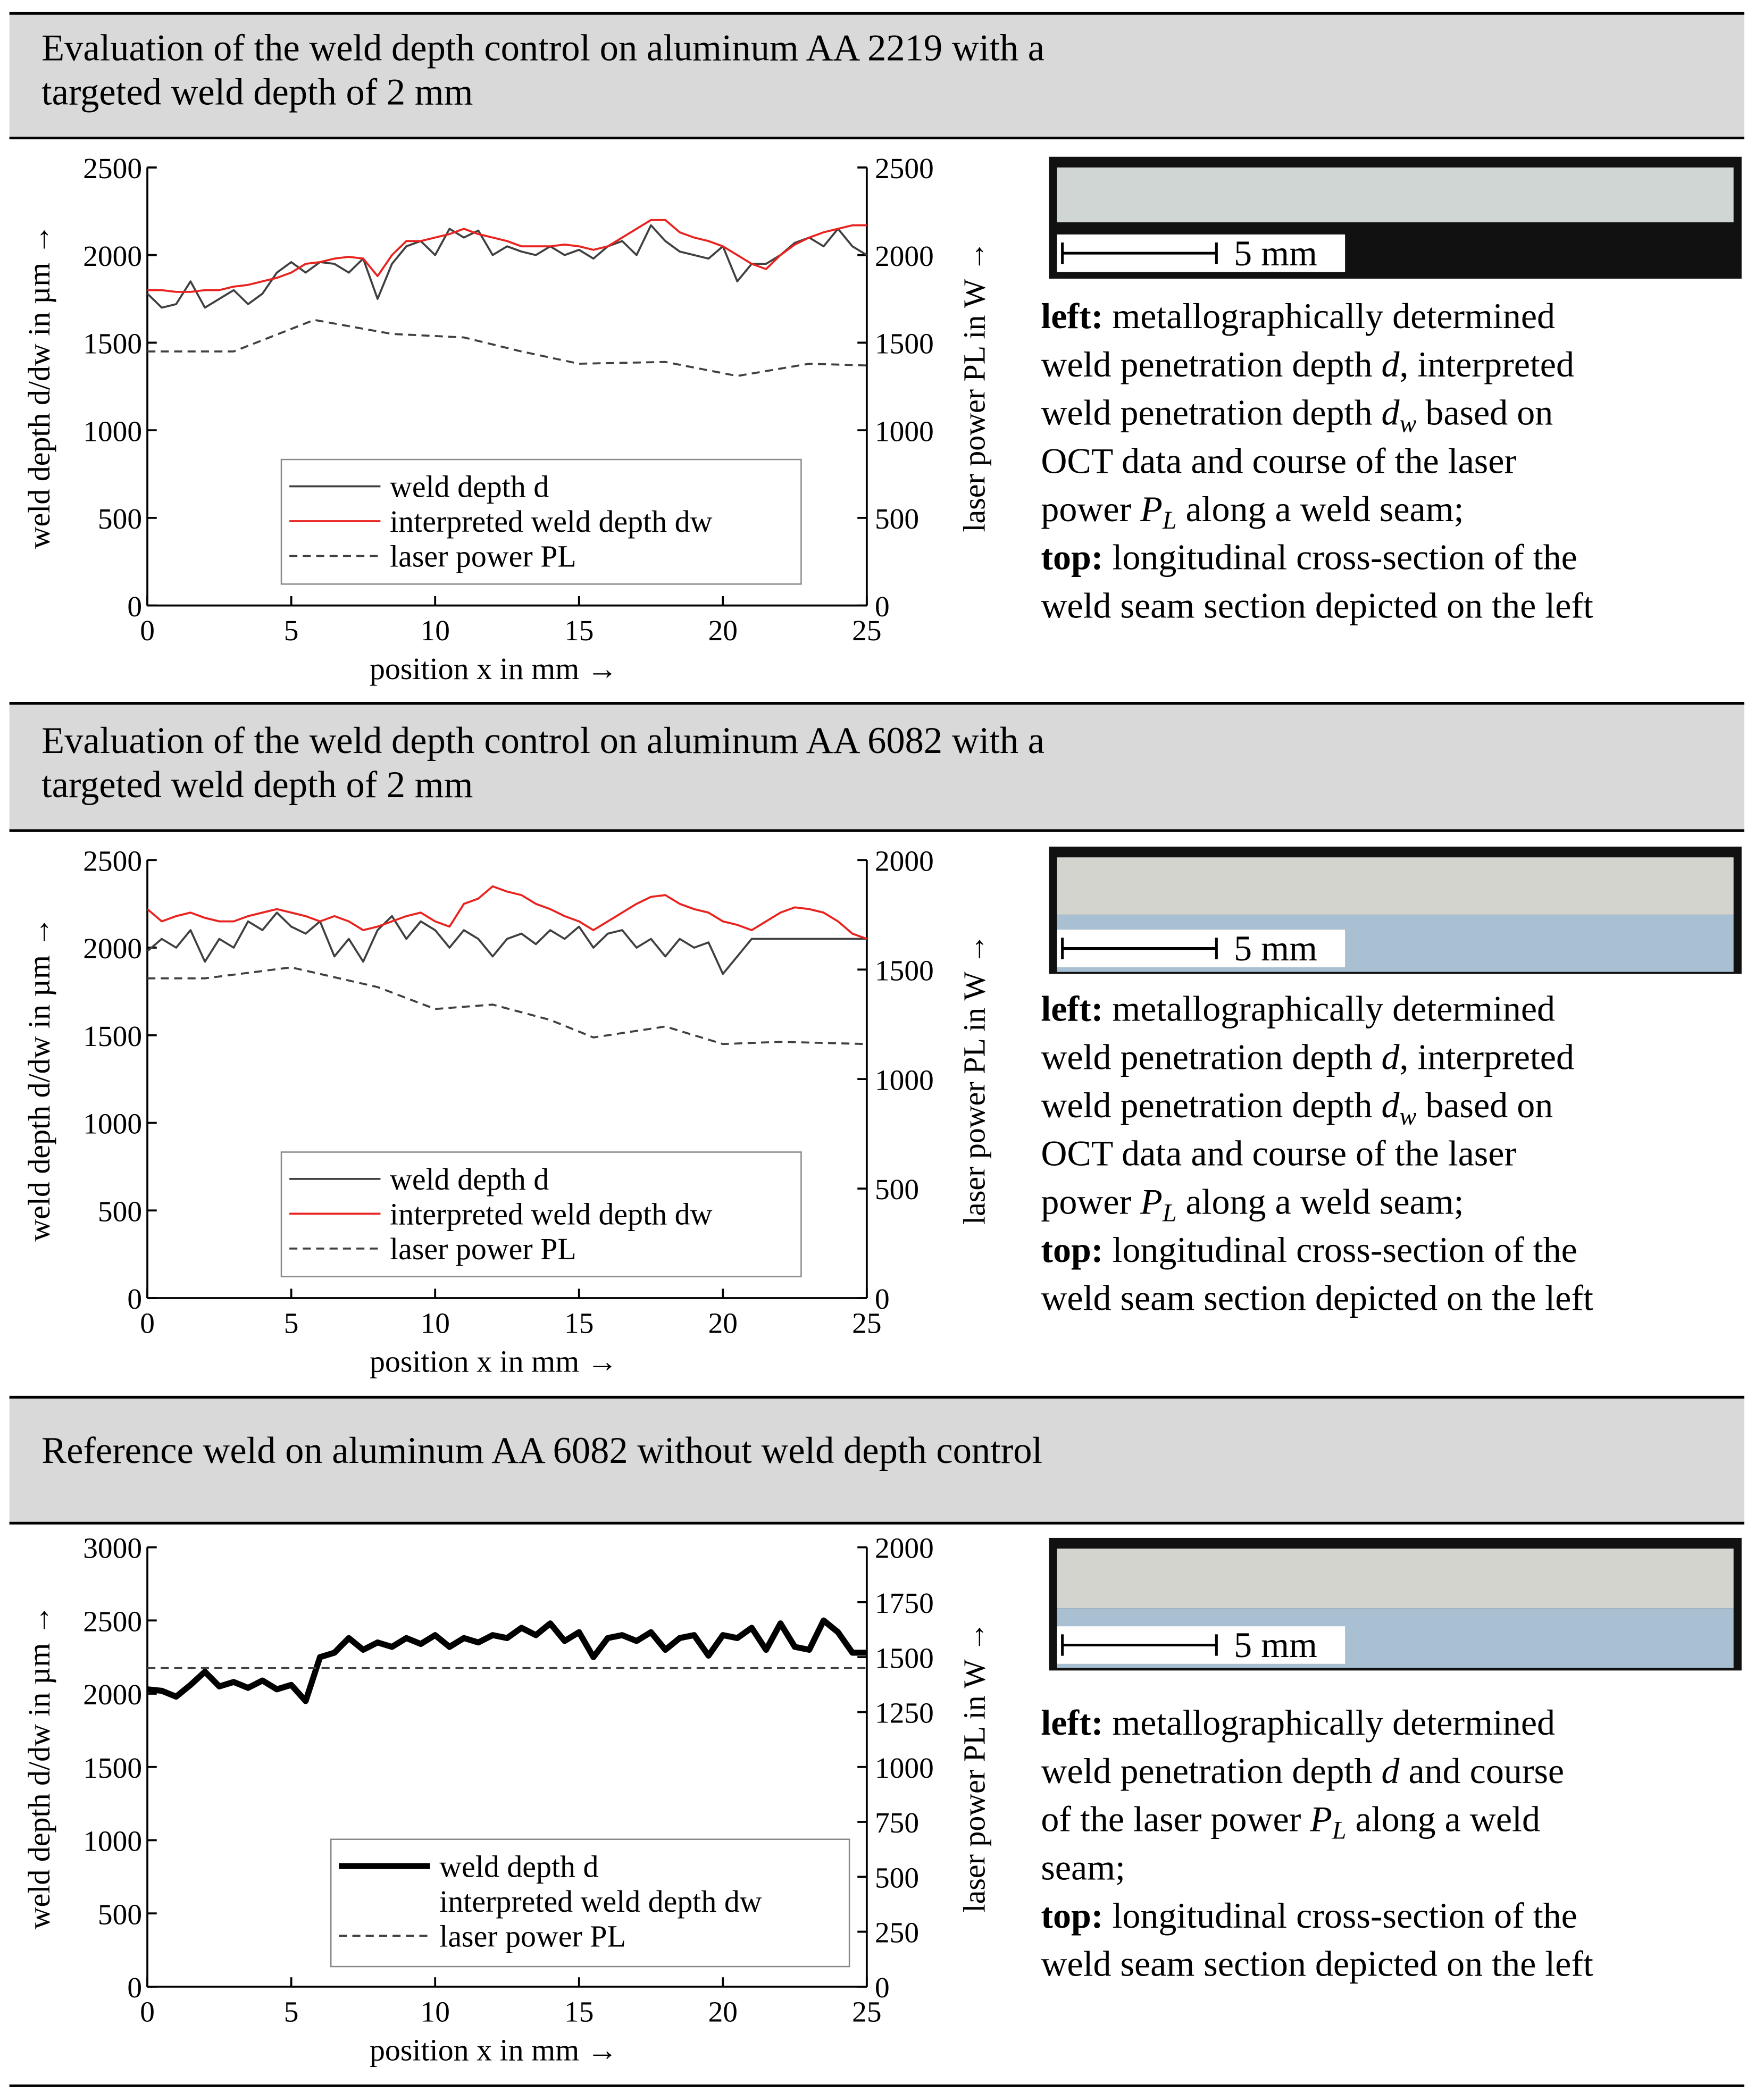  What do you see at coordinates (113, 1548) in the screenshot?
I see `y-tick-label: 3000` at bounding box center [113, 1548].